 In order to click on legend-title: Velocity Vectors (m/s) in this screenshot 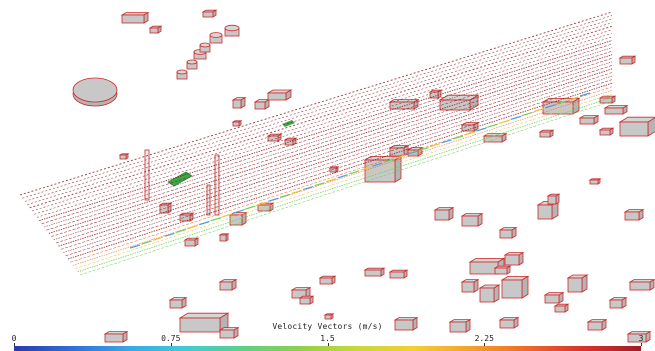, I will do `click(327, 326)`.